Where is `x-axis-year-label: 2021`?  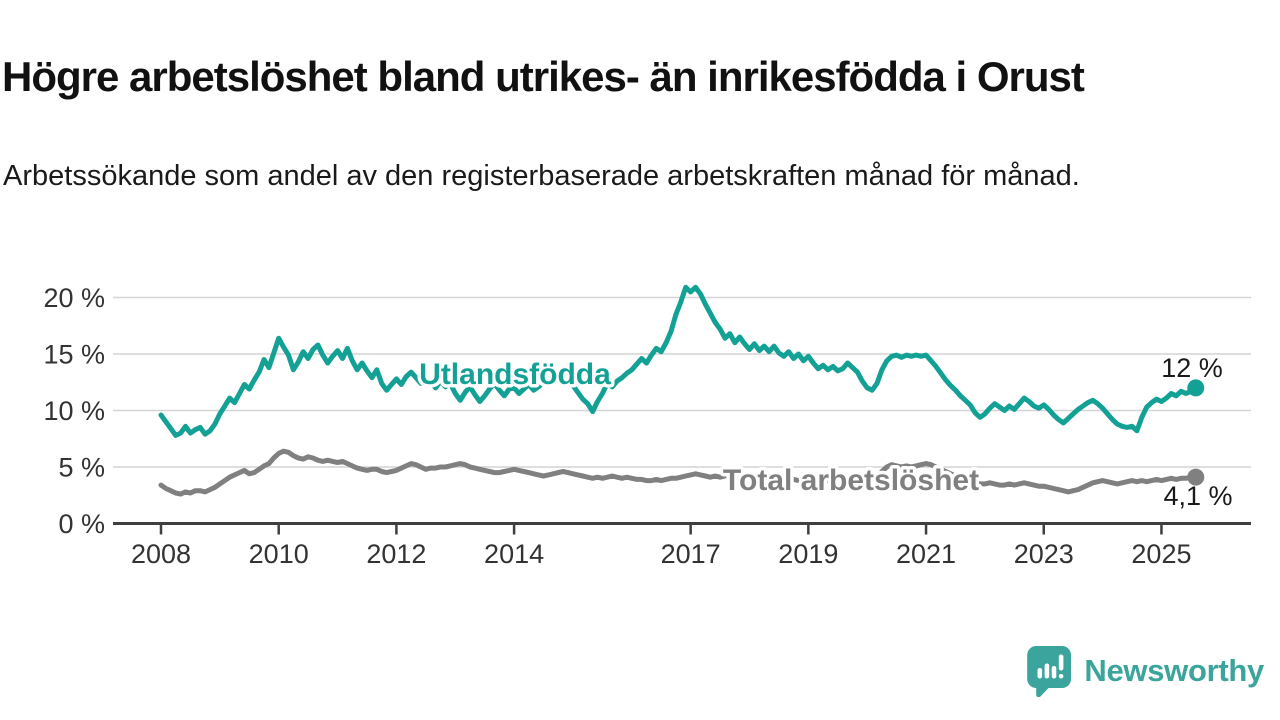
x-axis-year-label: 2021 is located at coordinates (926, 554).